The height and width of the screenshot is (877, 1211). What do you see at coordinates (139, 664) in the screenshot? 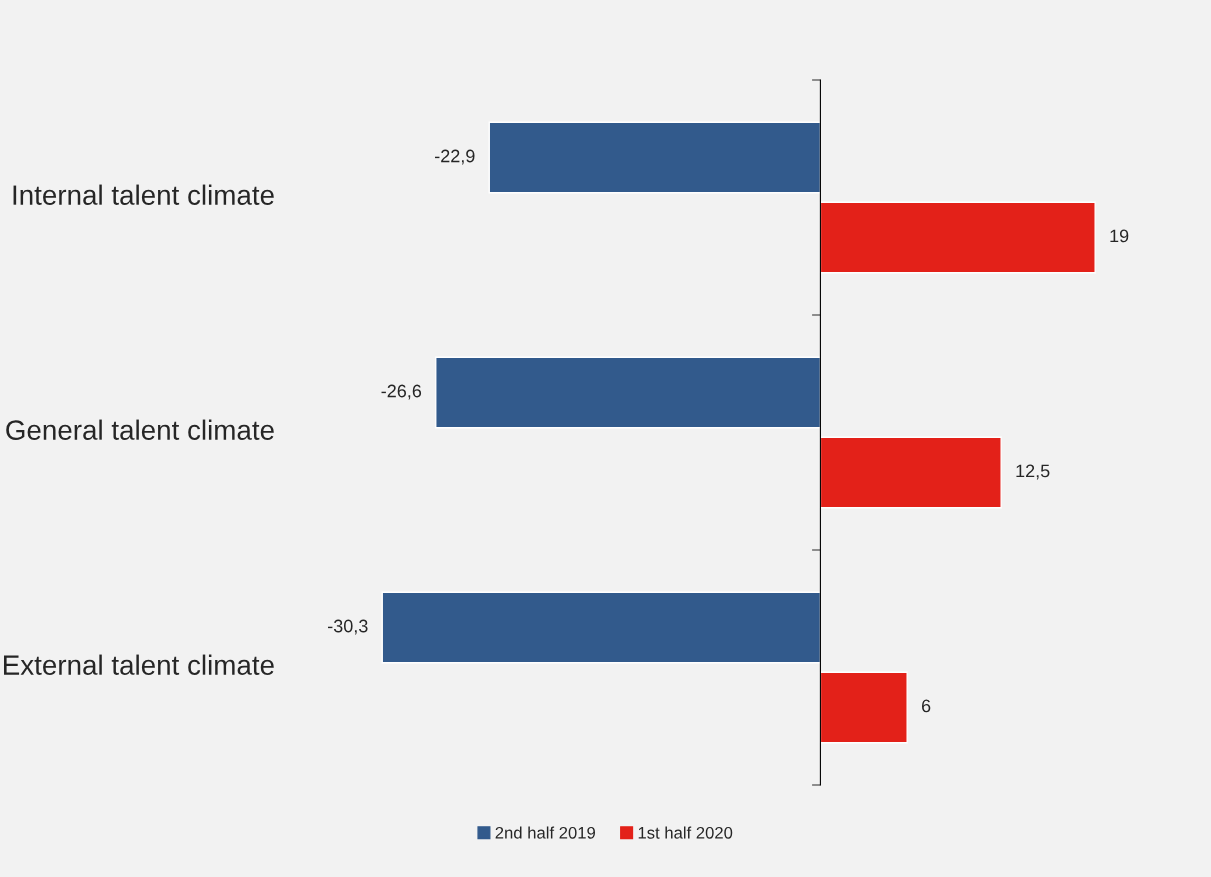
I see `y-tick-label: External talent climate` at bounding box center [139, 664].